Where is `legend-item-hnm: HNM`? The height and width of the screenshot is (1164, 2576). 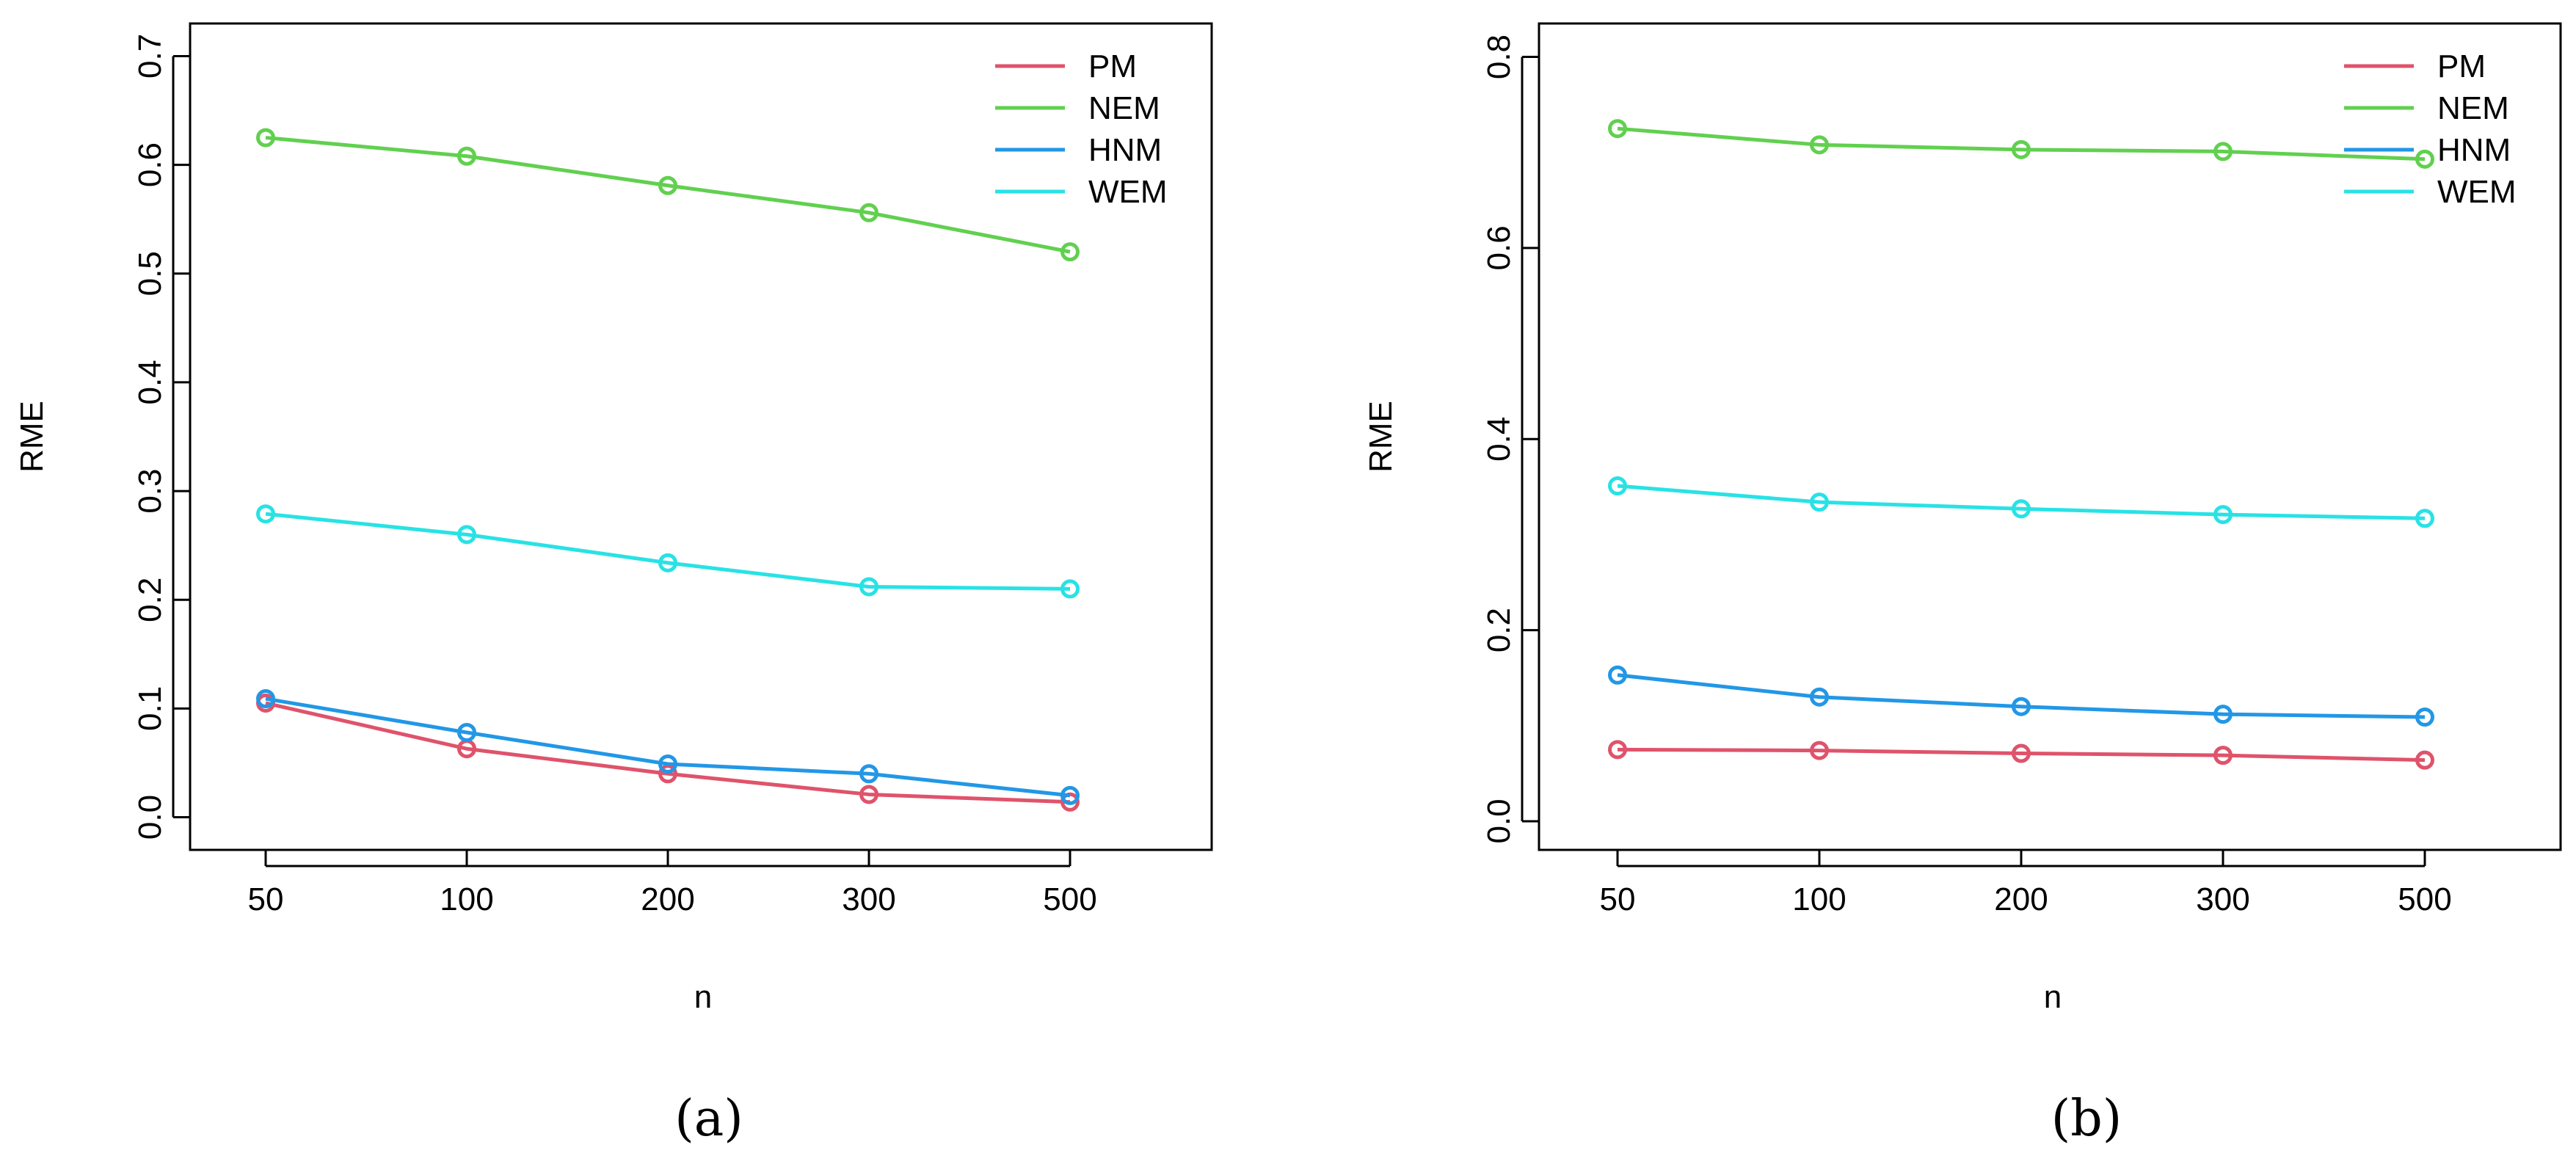 legend-item-hnm: HNM is located at coordinates (2427, 150).